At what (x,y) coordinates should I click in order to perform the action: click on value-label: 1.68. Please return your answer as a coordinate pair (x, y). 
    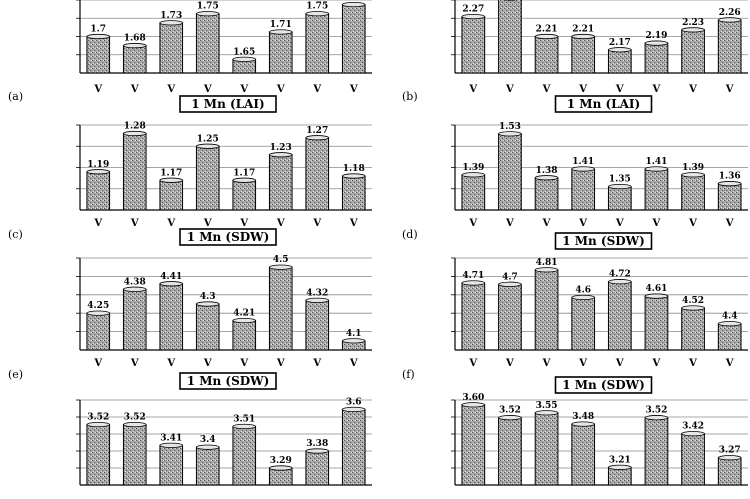
    Looking at the image, I should click on (135, 39).